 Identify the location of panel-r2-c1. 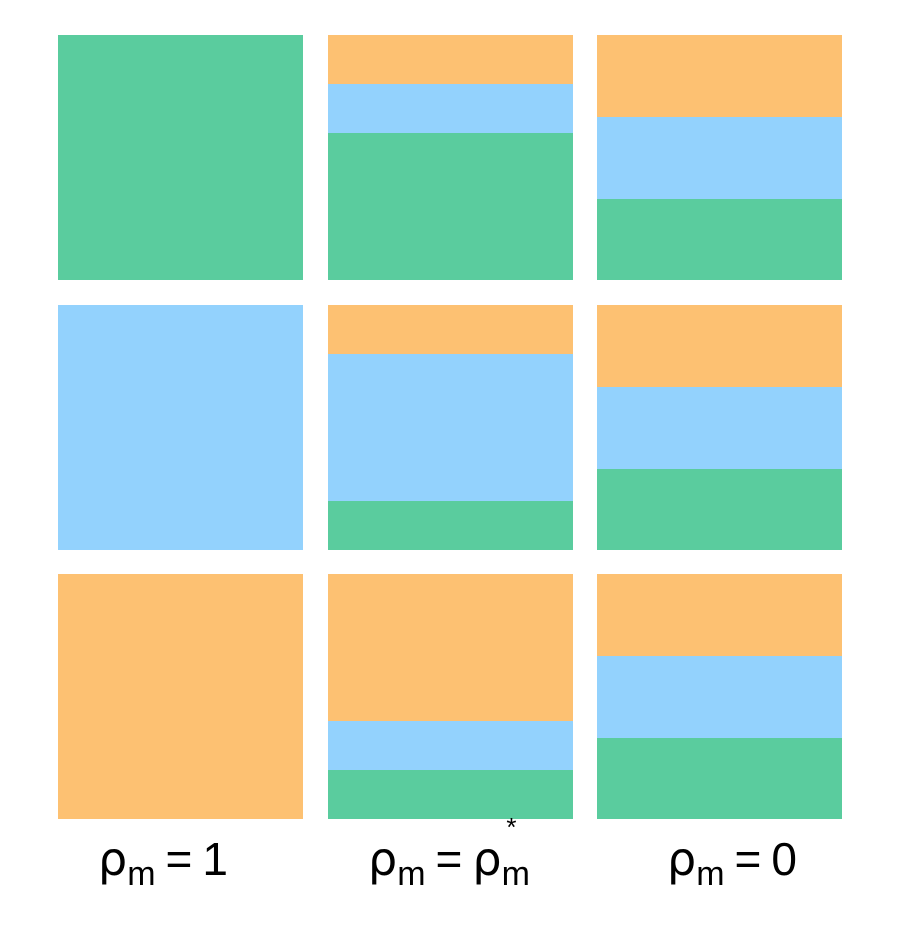
(450, 696).